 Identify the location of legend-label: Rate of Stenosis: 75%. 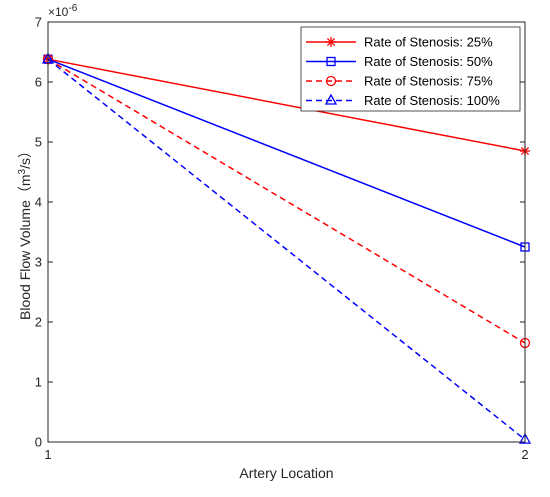
(428, 81).